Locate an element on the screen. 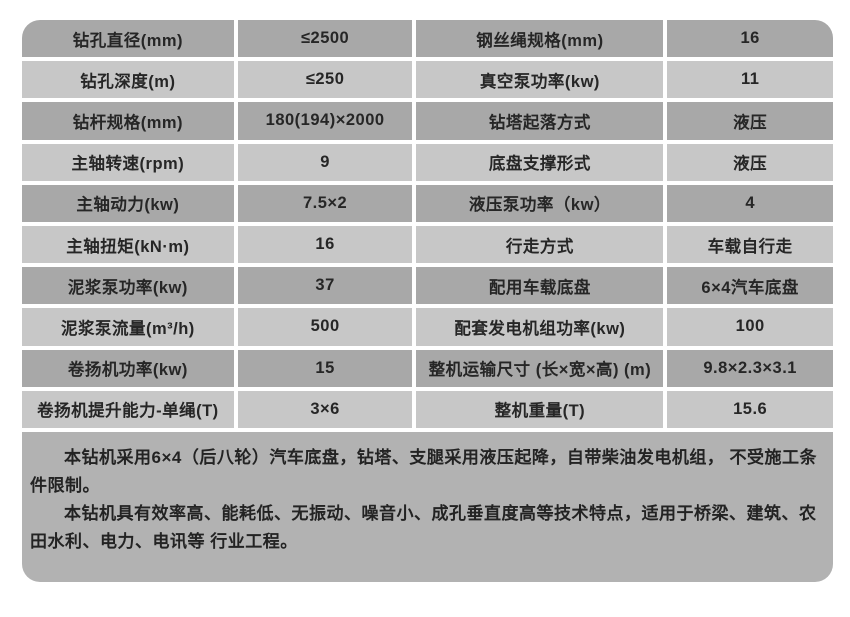  spec-label-cell: 配套发电机组功率(kw) is located at coordinates (540, 327).